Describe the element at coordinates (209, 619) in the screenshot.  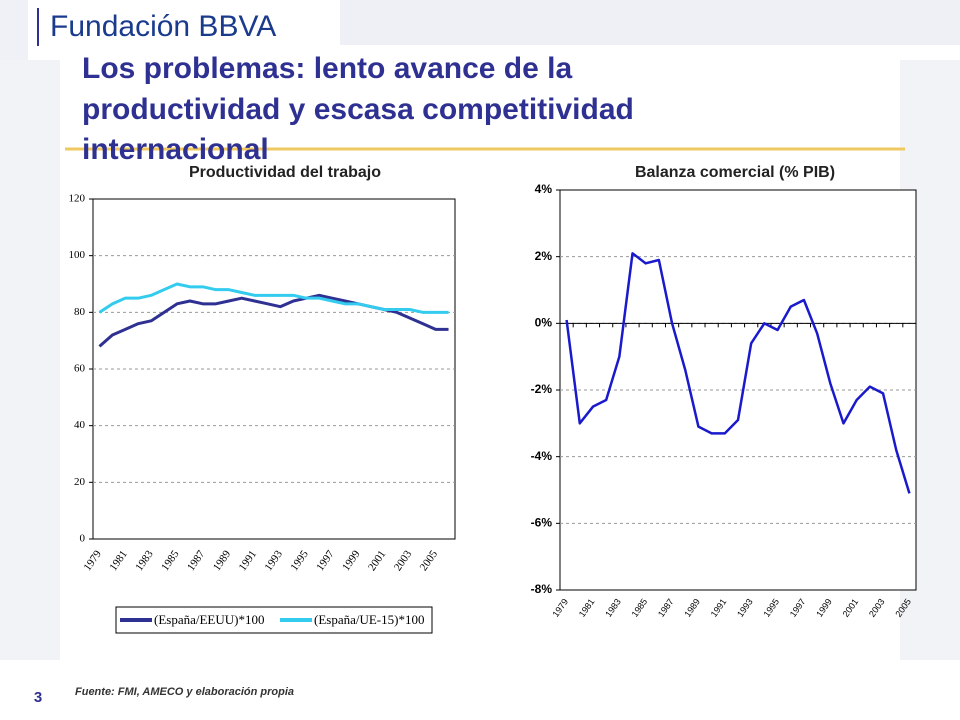
I see `legend-label: (España/EEUU)*100` at that location.